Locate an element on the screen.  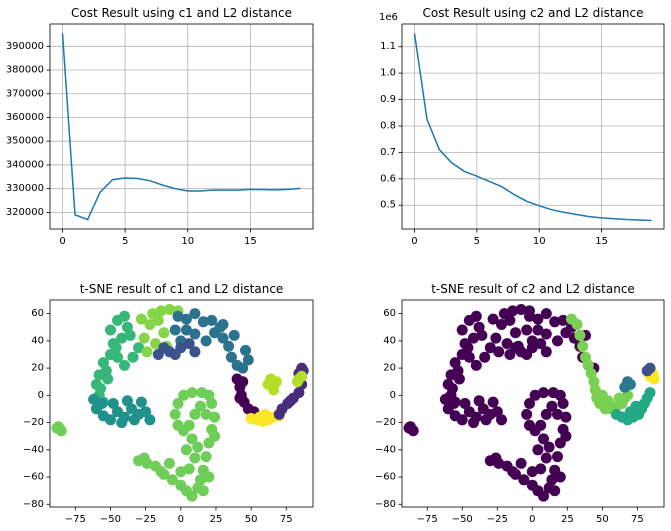
y-tick-label: 60 is located at coordinates (37, 313).